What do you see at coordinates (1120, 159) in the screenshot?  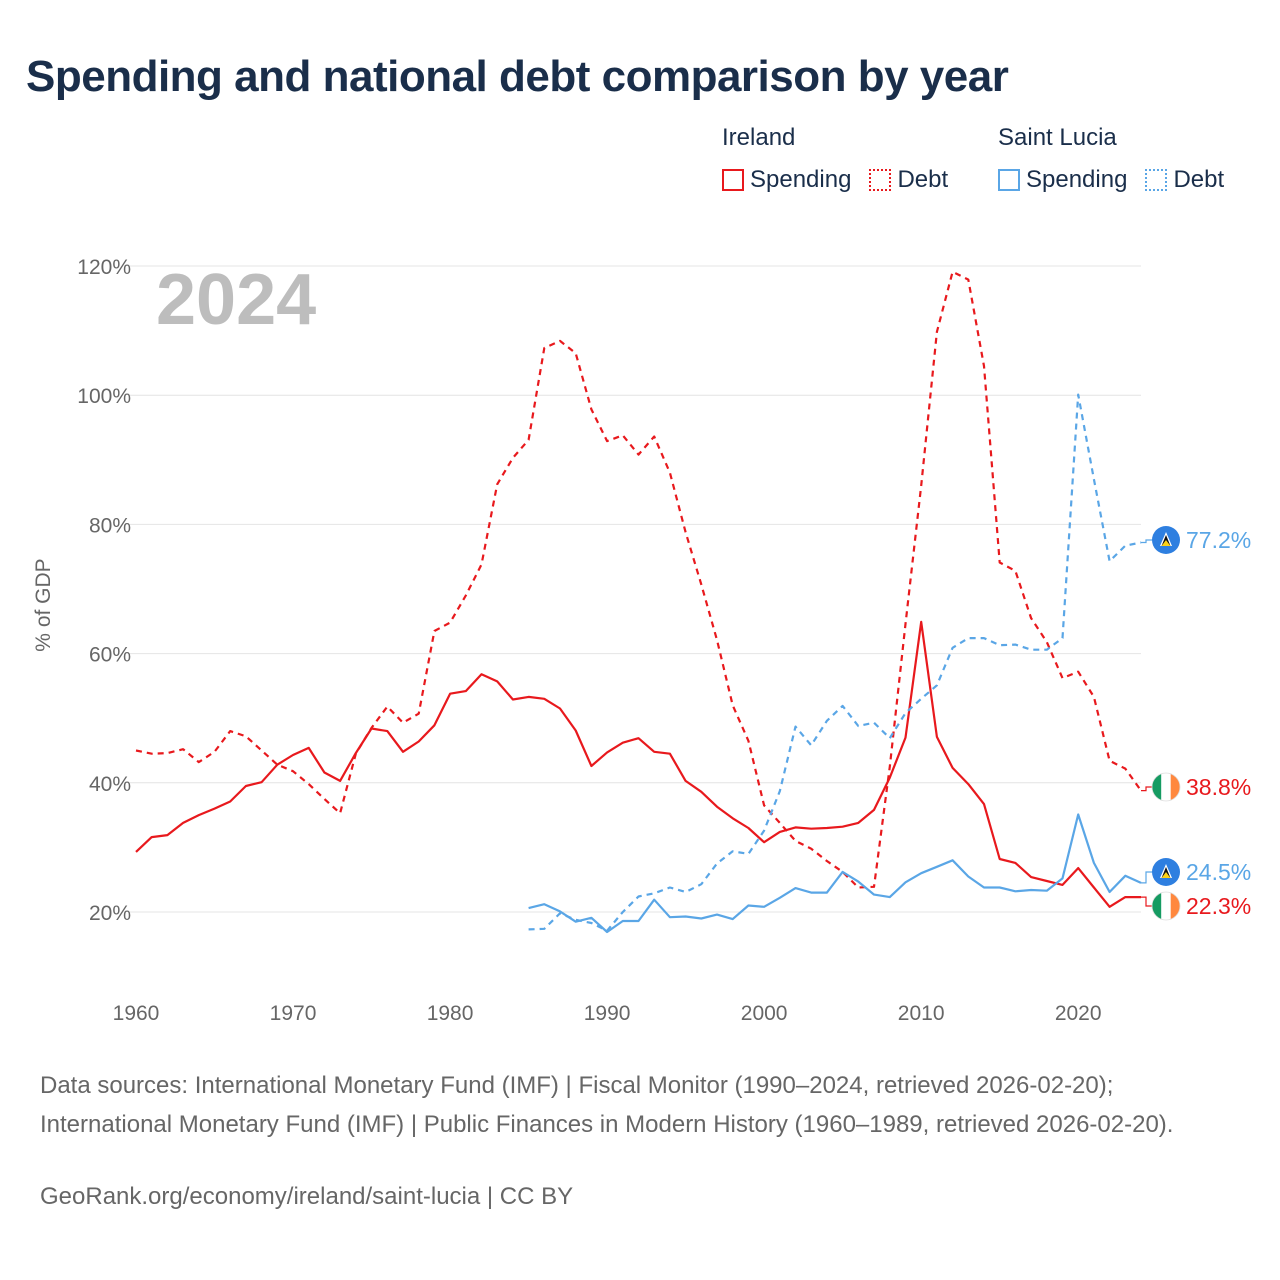 I see `legend-saint-lucia: Saint Lucia Spending Debt` at bounding box center [1120, 159].